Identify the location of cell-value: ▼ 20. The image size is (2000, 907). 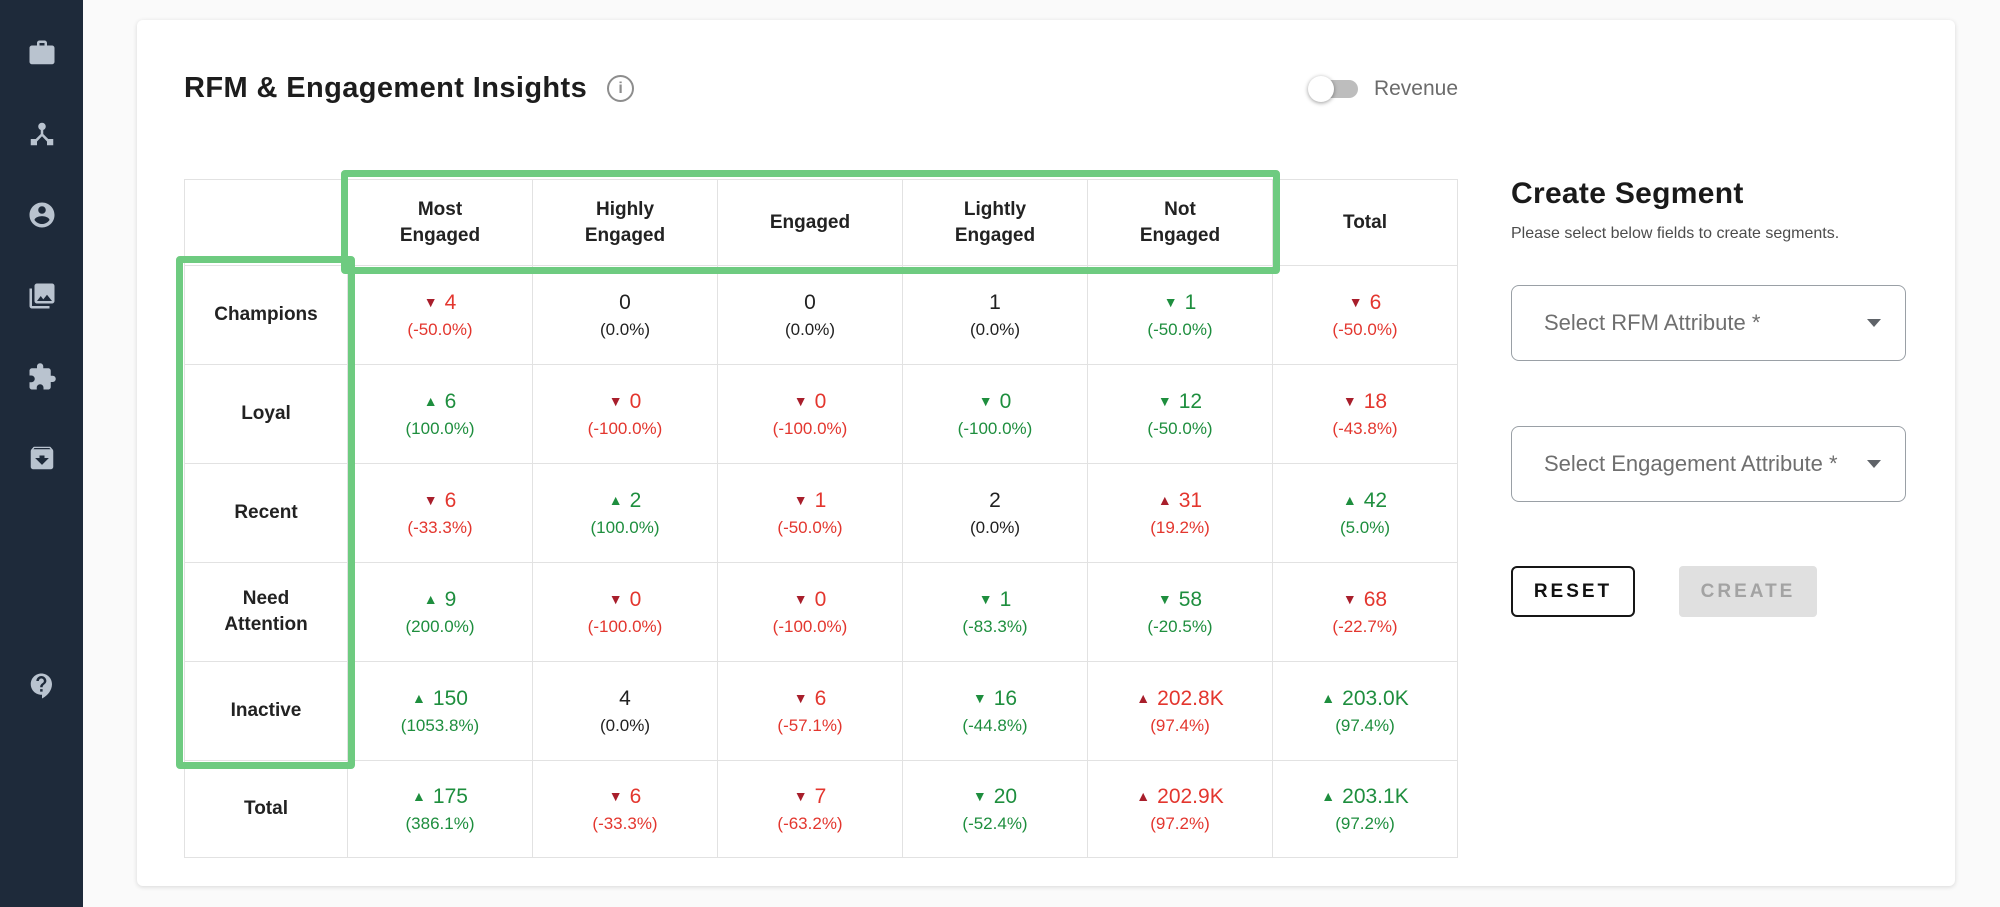
(995, 797).